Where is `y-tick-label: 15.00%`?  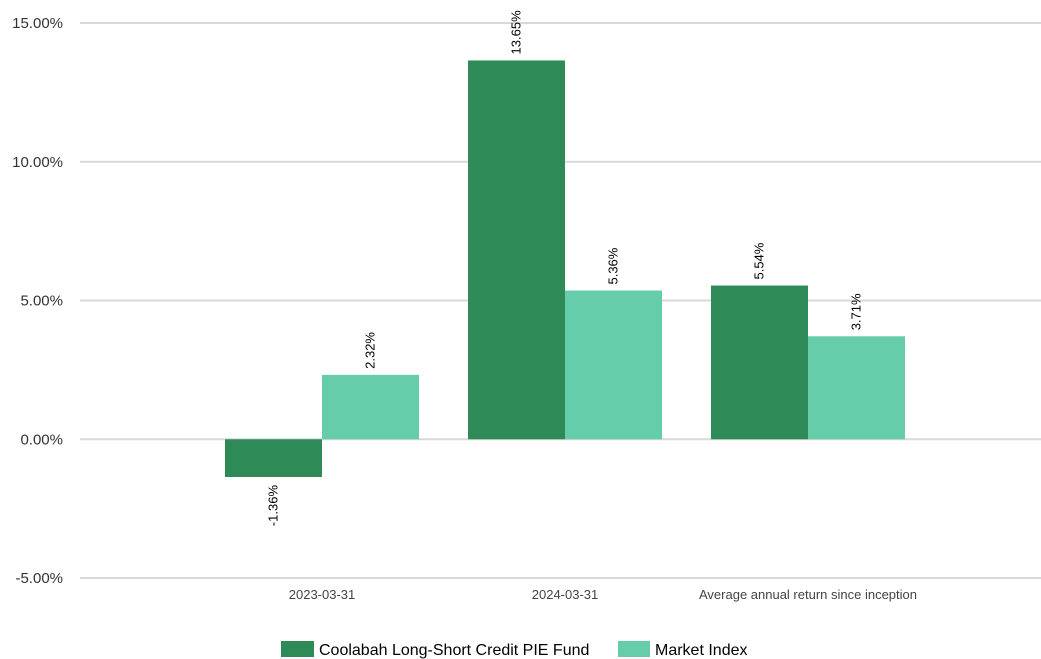
y-tick-label: 15.00% is located at coordinates (37, 23).